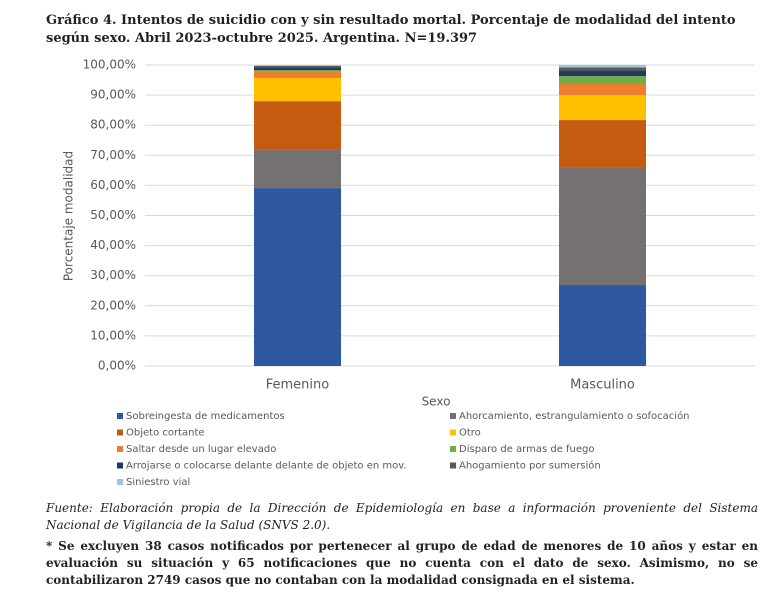 The image size is (776, 601). What do you see at coordinates (117, 366) in the screenshot?
I see `y-tick-label: 0,00%` at bounding box center [117, 366].